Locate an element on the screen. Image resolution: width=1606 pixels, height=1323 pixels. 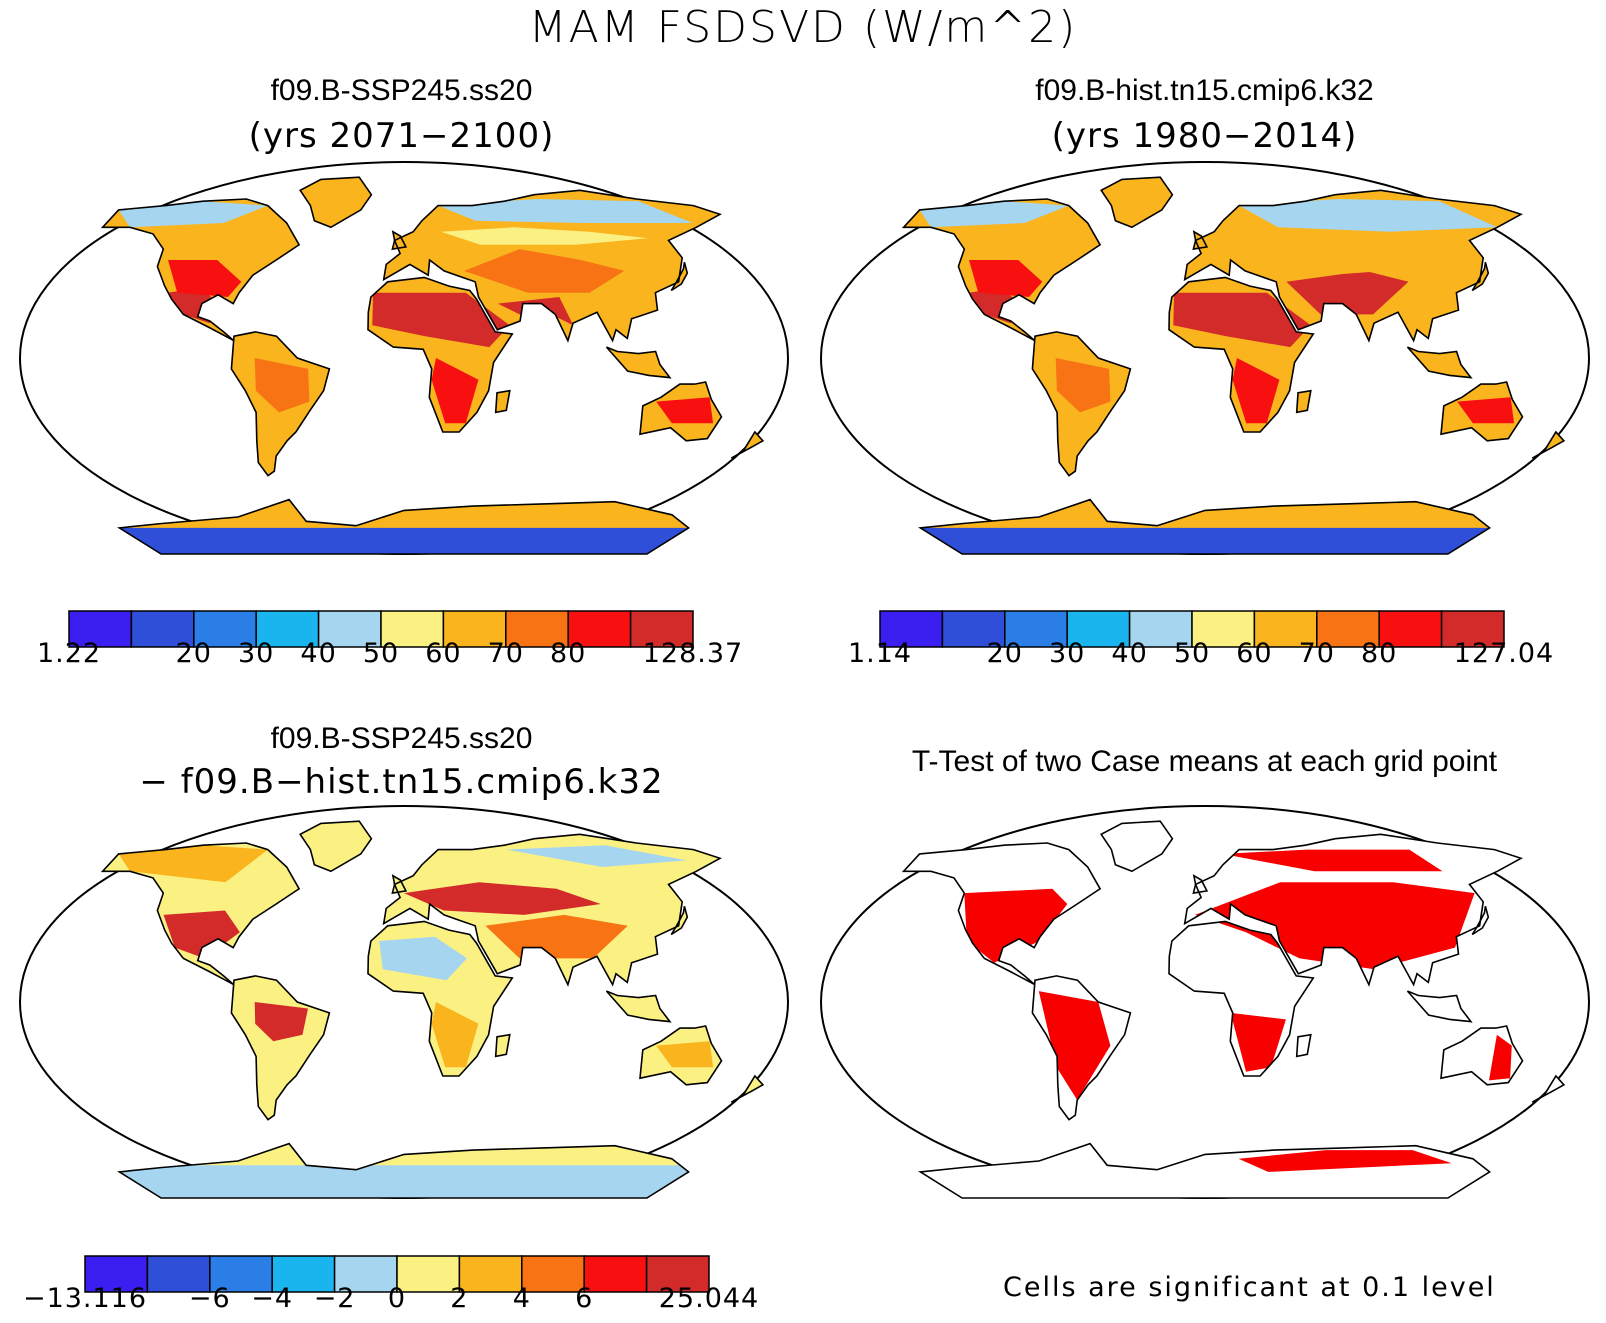
colorbar-tick-label: 1.22 is located at coordinates (69, 653).